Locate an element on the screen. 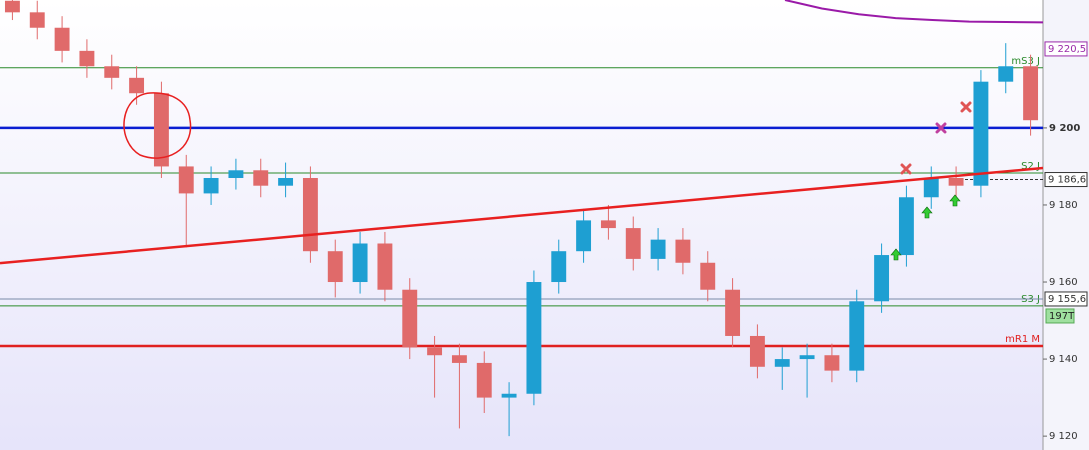  signals is located at coordinates (925, 227).